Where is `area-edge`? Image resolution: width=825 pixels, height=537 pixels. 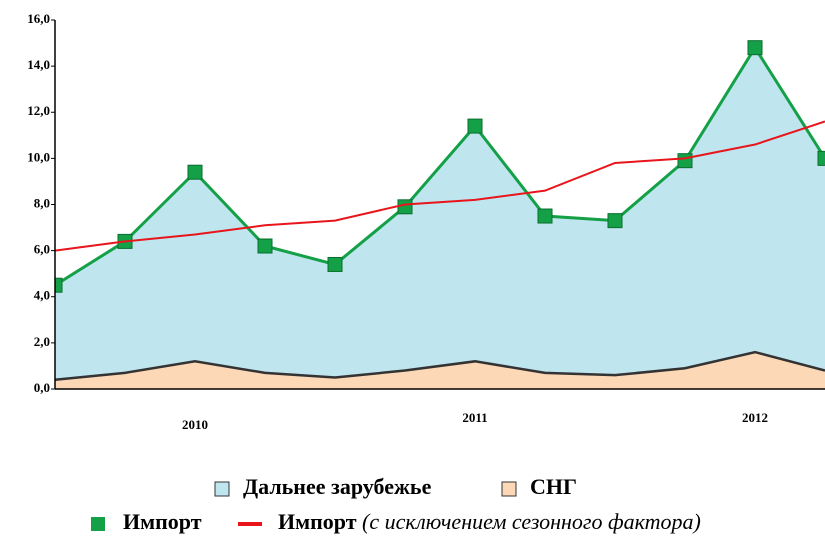 area-edge is located at coordinates (440, 366).